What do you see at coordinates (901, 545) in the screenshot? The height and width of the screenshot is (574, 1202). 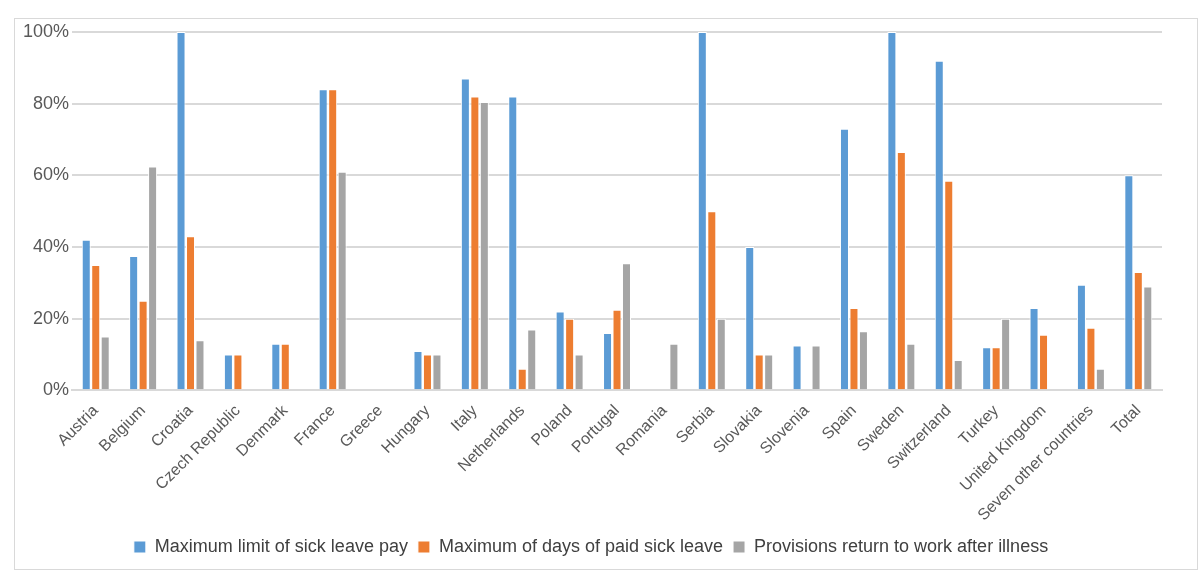 I see `legend-label: Provisions return to work after illness` at bounding box center [901, 545].